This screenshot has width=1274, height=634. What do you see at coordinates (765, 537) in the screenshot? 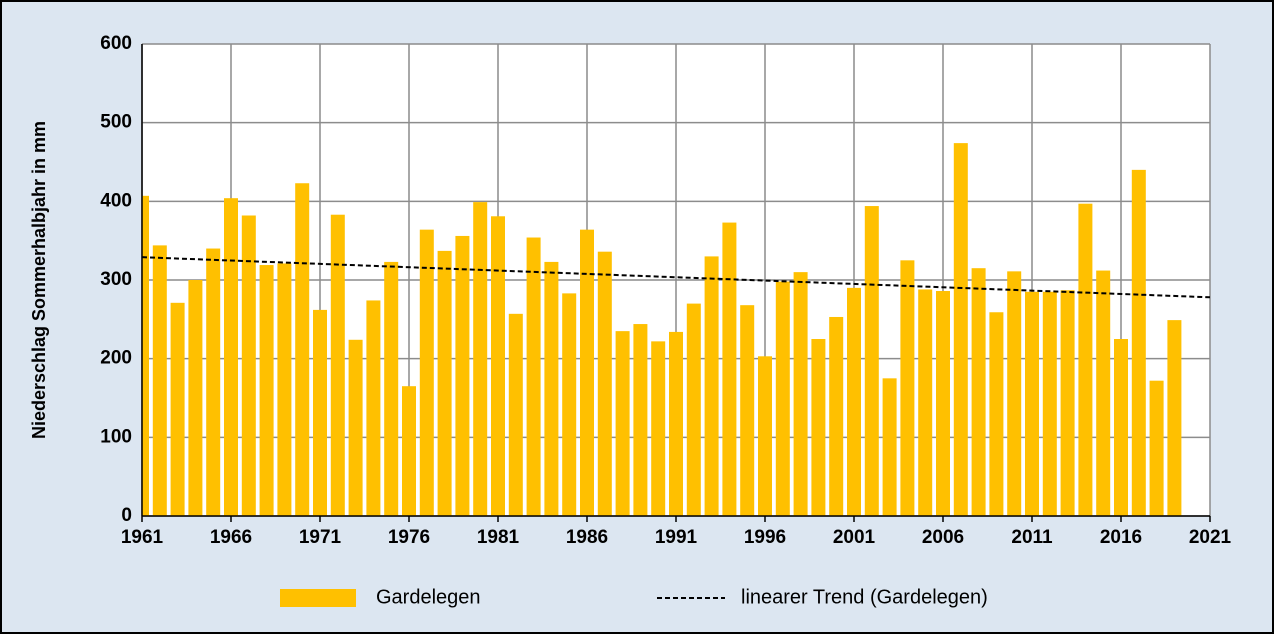
I see `x-tick-label: 1996` at bounding box center [765, 537].